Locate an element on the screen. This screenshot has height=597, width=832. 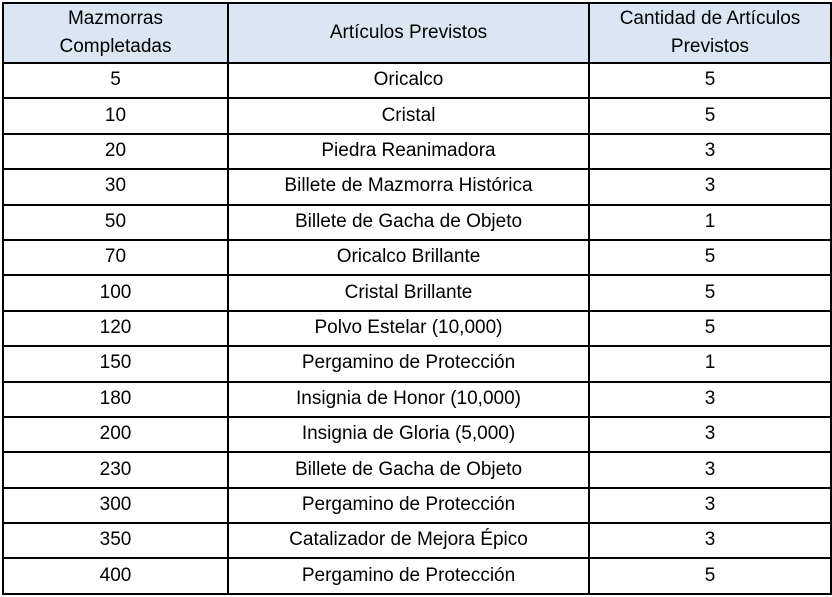
column-header-expected-quantity: Cantidad de Artículos Previstos is located at coordinates (710, 33).